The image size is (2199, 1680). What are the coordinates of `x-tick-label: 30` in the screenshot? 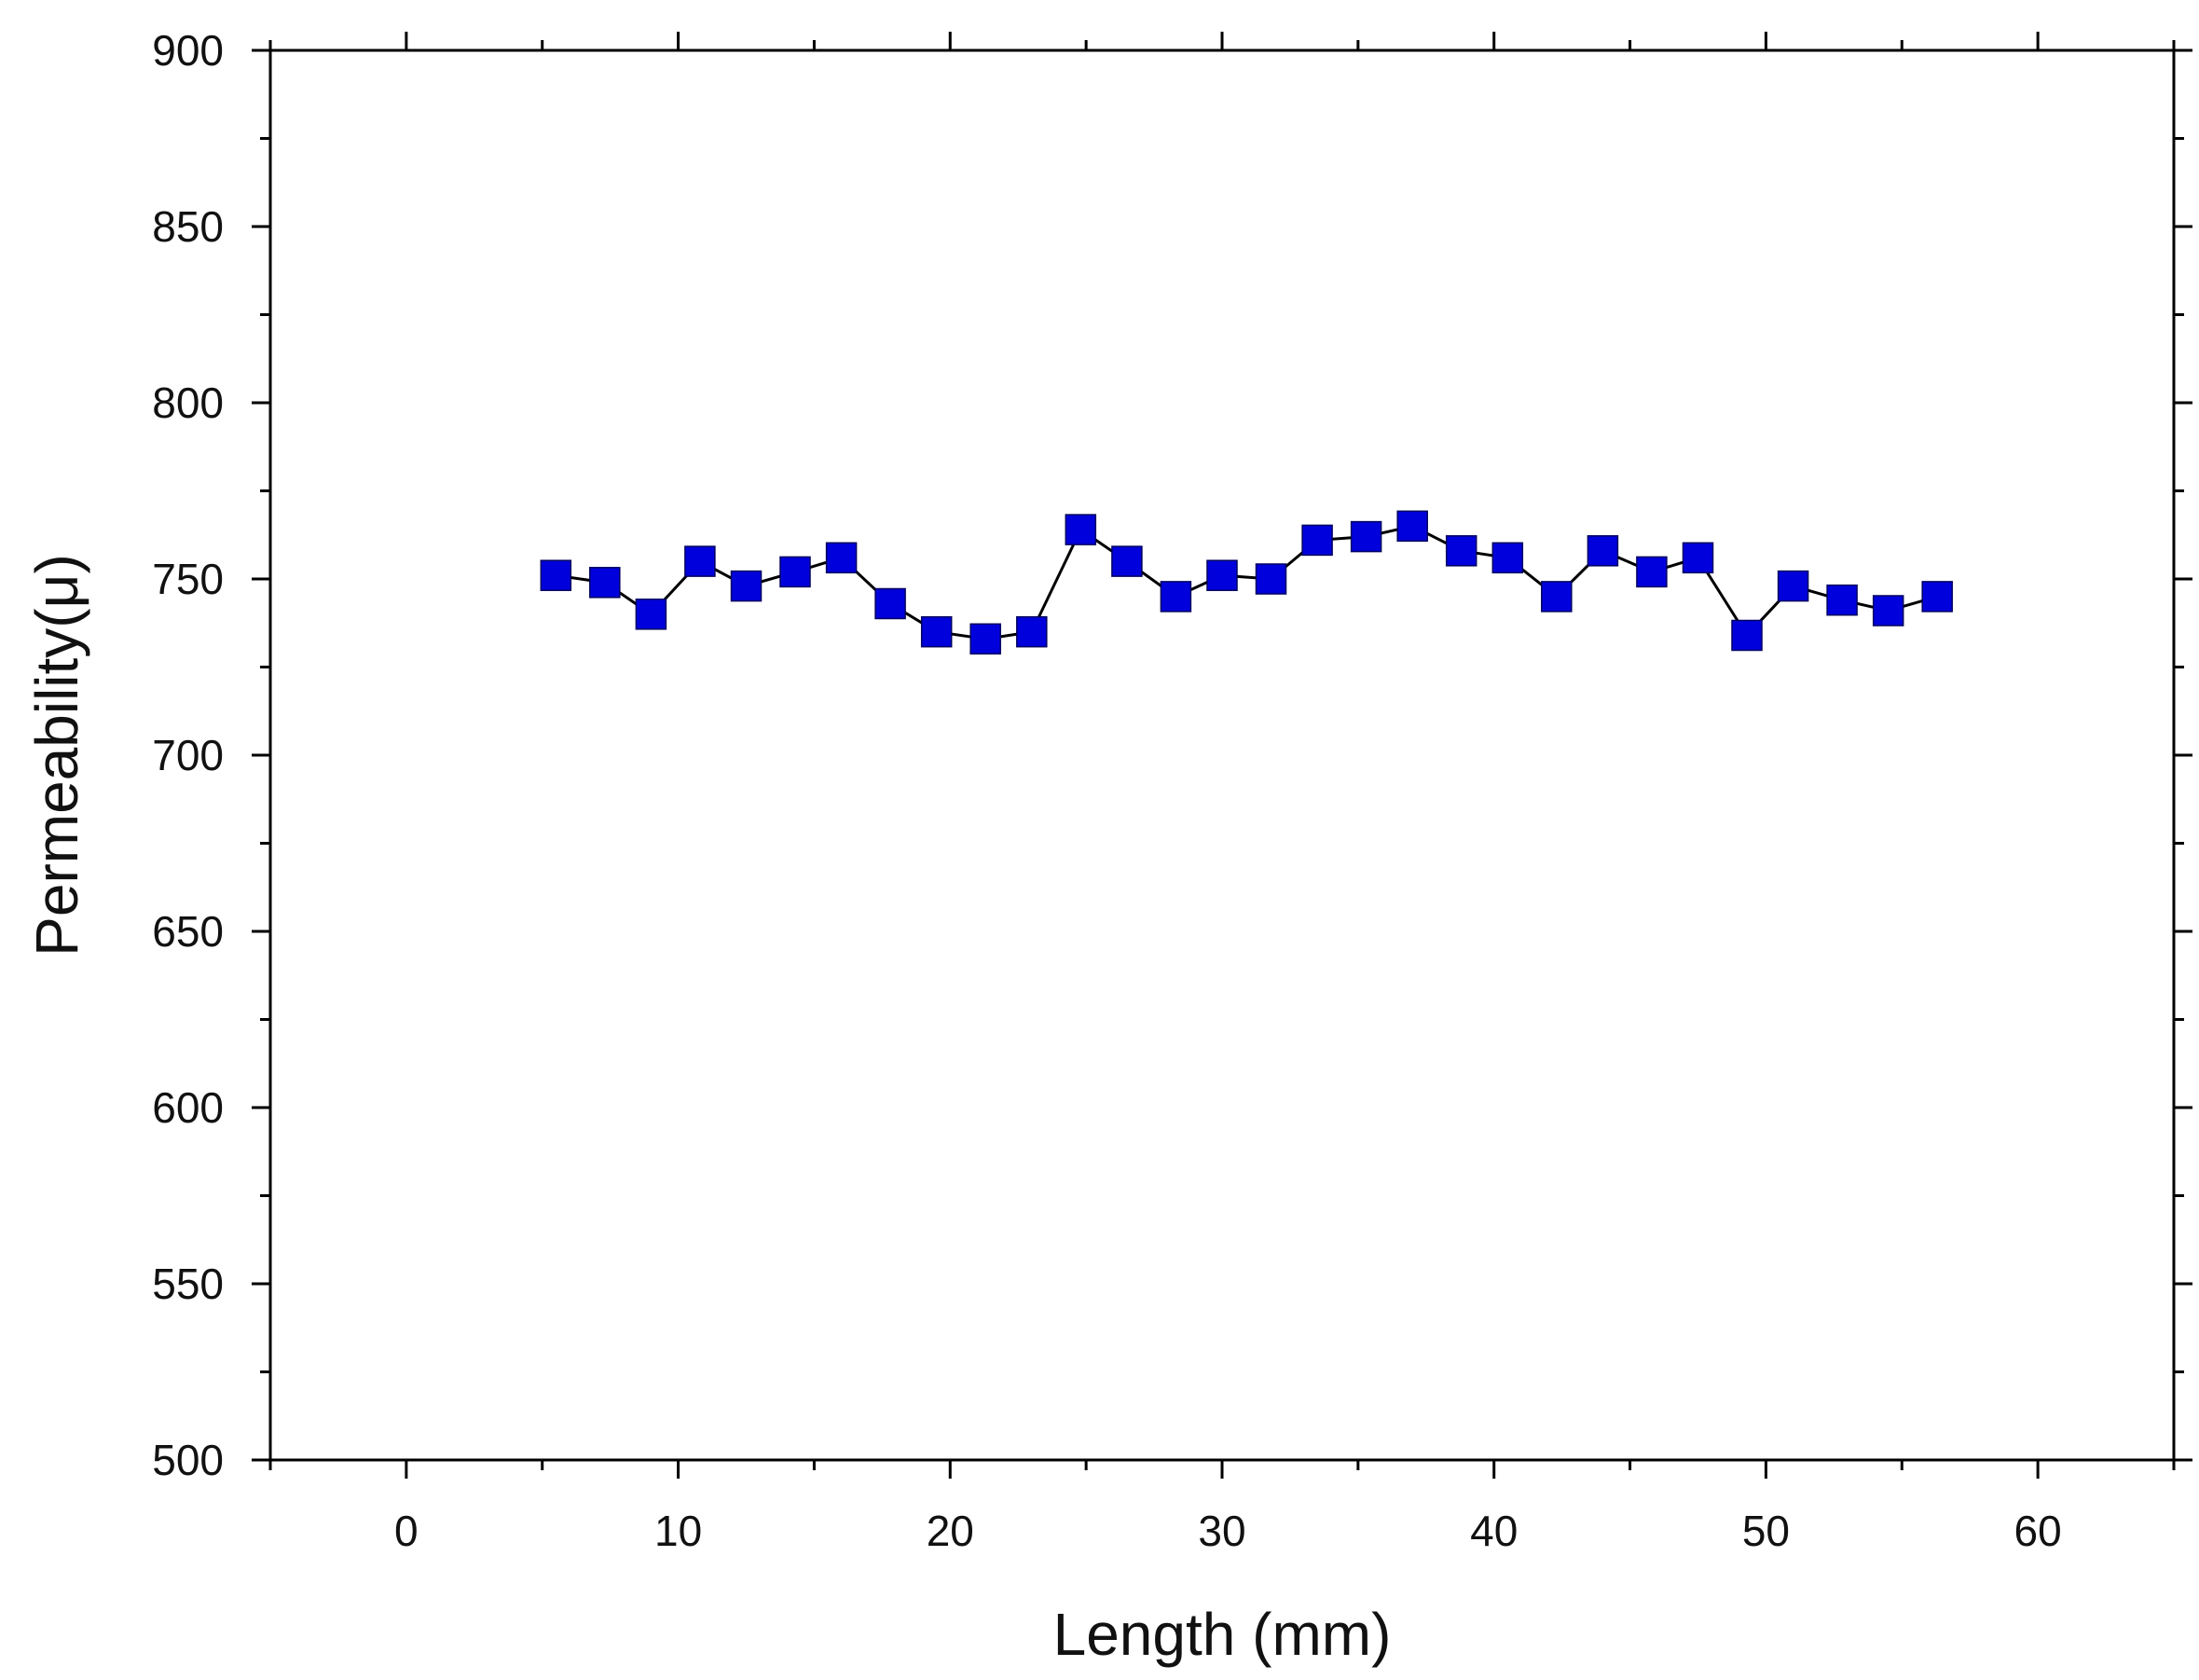 It's located at (1221, 1531).